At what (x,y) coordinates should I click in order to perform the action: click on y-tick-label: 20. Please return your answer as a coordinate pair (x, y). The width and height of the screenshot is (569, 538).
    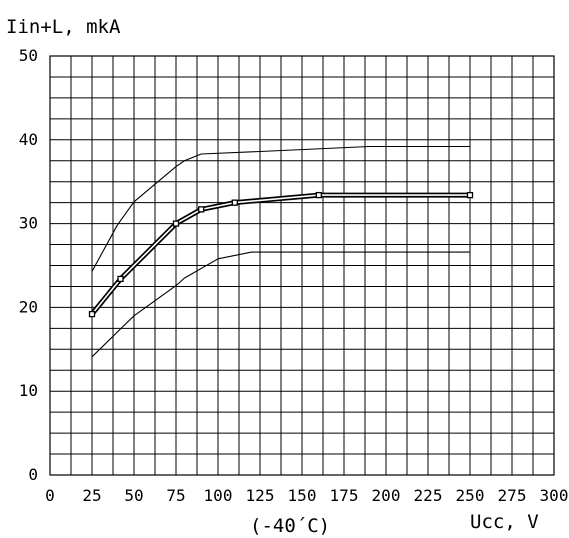
    Looking at the image, I should click on (28, 306).